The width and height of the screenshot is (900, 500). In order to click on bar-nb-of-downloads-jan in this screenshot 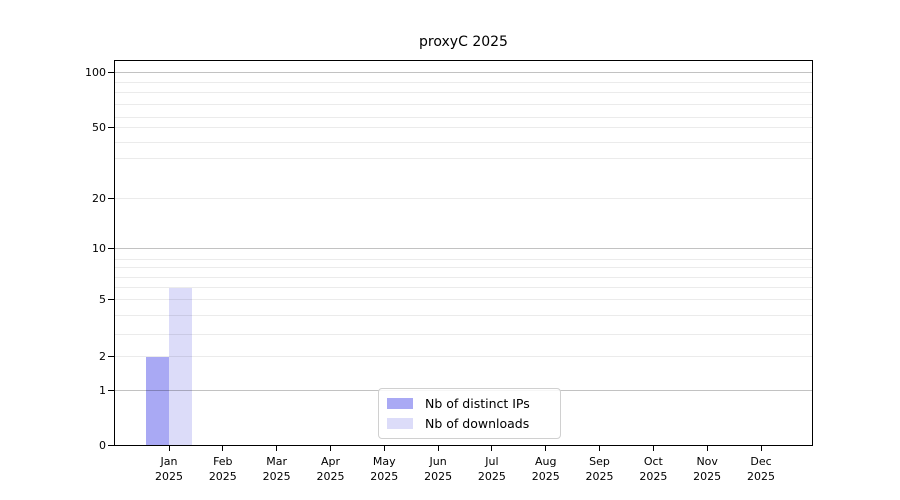, I will do `click(180, 366)`.